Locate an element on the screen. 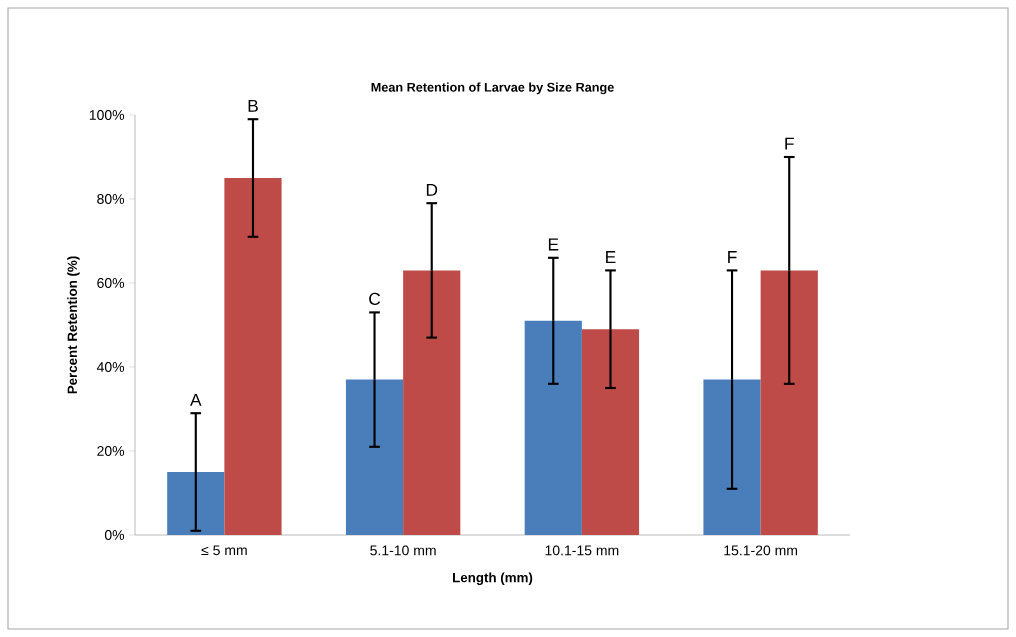  y-tick-label: 40% is located at coordinates (110, 367).